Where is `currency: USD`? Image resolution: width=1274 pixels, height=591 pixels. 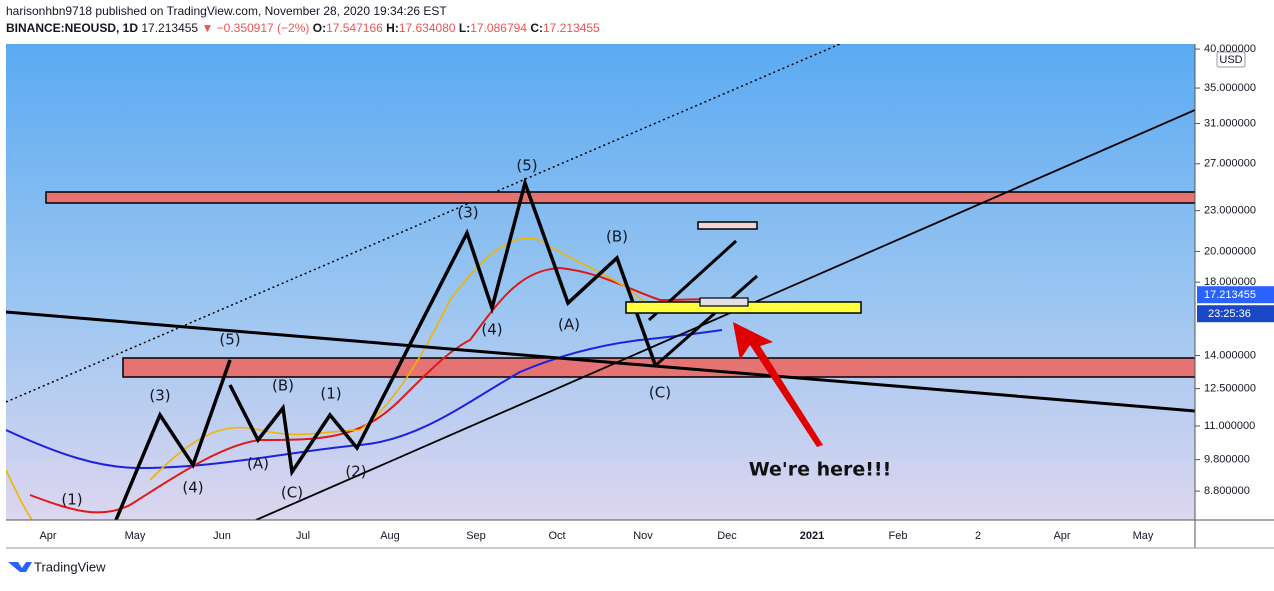 currency: USD is located at coordinates (1230, 60).